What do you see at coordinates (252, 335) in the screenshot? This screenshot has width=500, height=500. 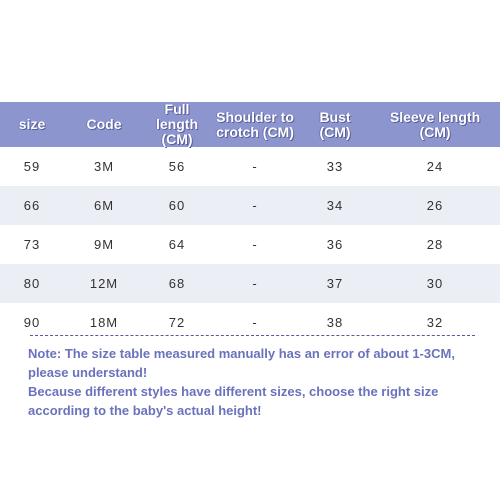 I see `dashed-divider` at bounding box center [252, 335].